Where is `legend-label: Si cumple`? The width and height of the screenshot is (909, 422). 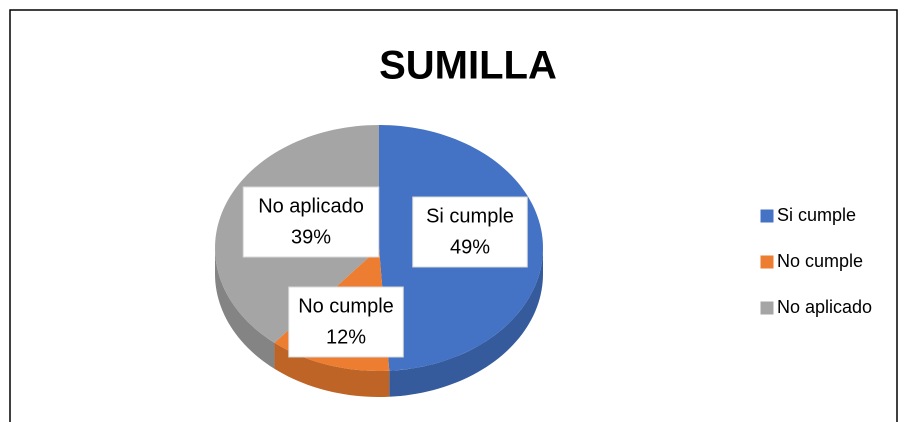 legend-label: Si cumple is located at coordinates (816, 215).